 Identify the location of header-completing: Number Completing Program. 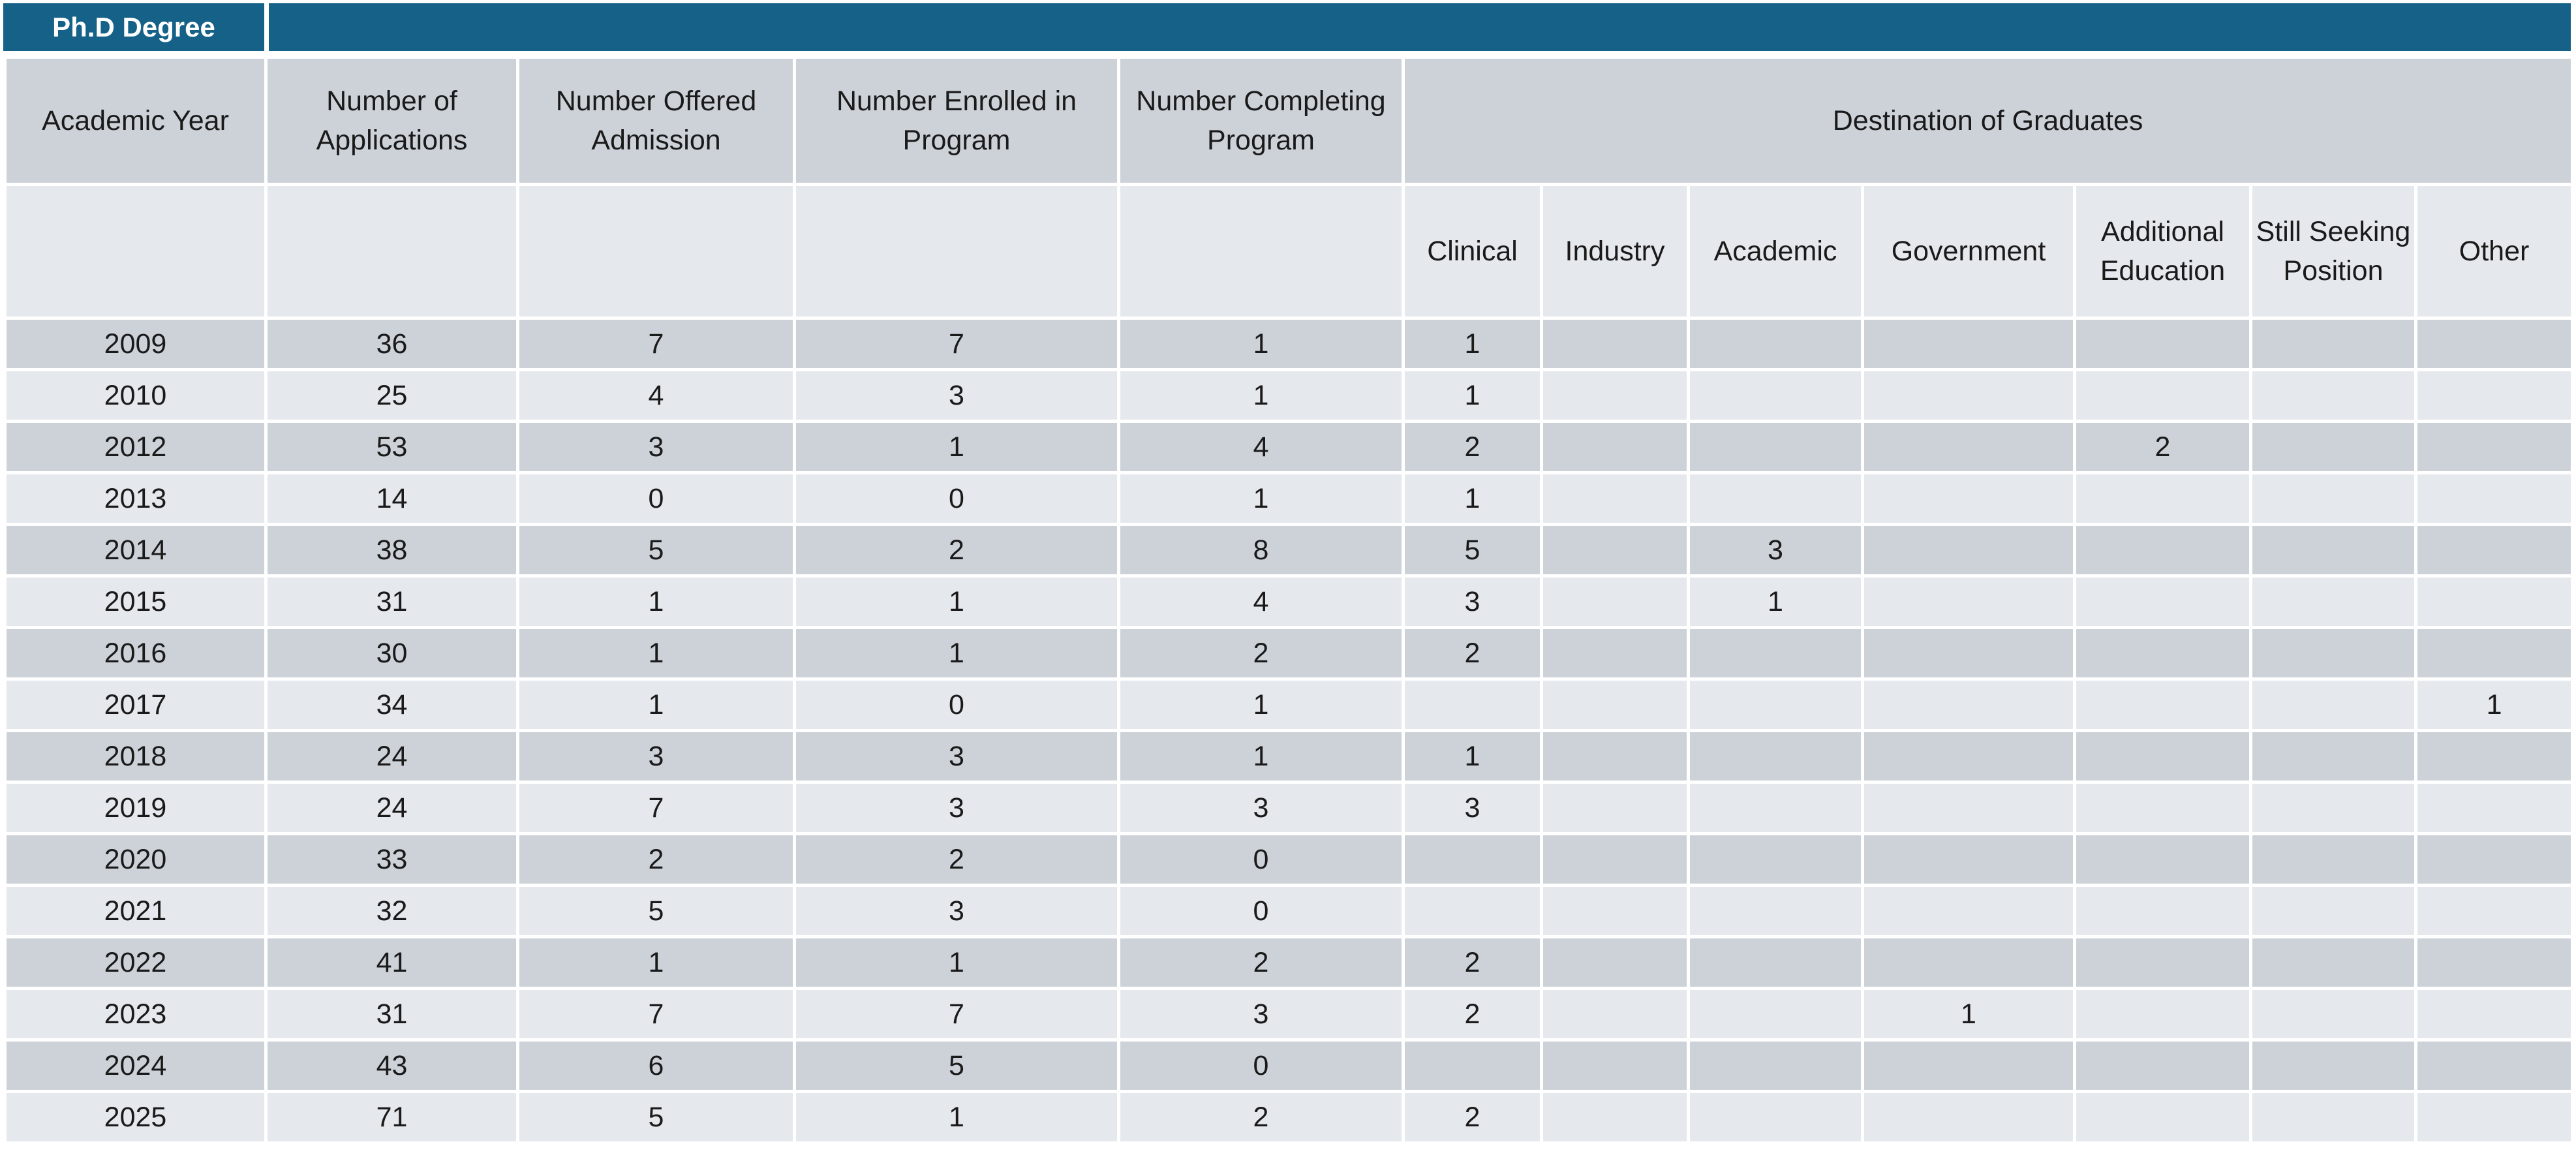
(1261, 120).